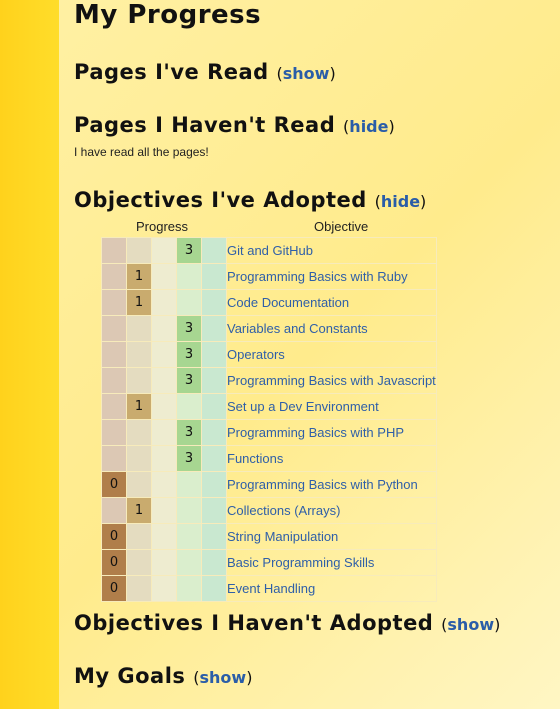 This screenshot has width=560, height=709. I want to click on objective-row: 0 Basic Programming Skills, so click(269, 562).